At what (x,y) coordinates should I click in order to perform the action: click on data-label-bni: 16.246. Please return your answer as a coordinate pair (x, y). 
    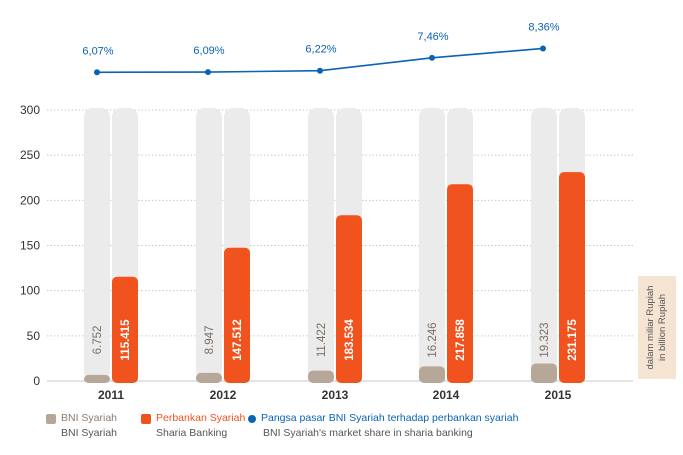
    Looking at the image, I should click on (433, 339).